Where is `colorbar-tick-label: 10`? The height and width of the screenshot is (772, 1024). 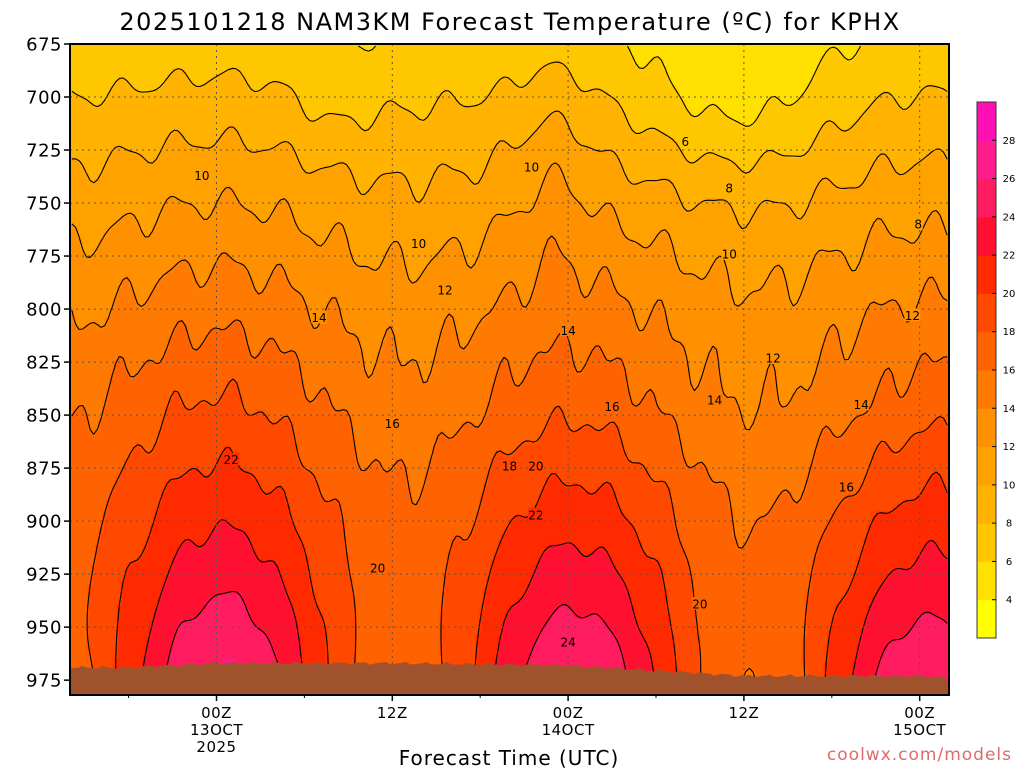 colorbar-tick-label: 10 is located at coordinates (1009, 485).